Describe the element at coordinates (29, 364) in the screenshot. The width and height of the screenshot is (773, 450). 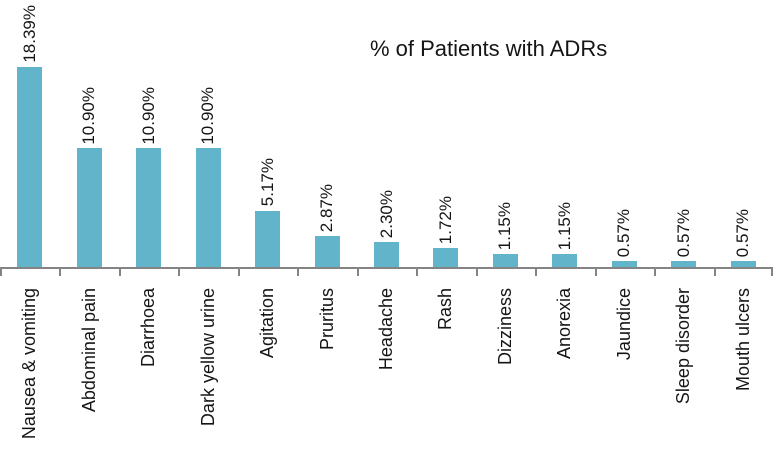
I see `category-label: Nausea & vomiting` at that location.